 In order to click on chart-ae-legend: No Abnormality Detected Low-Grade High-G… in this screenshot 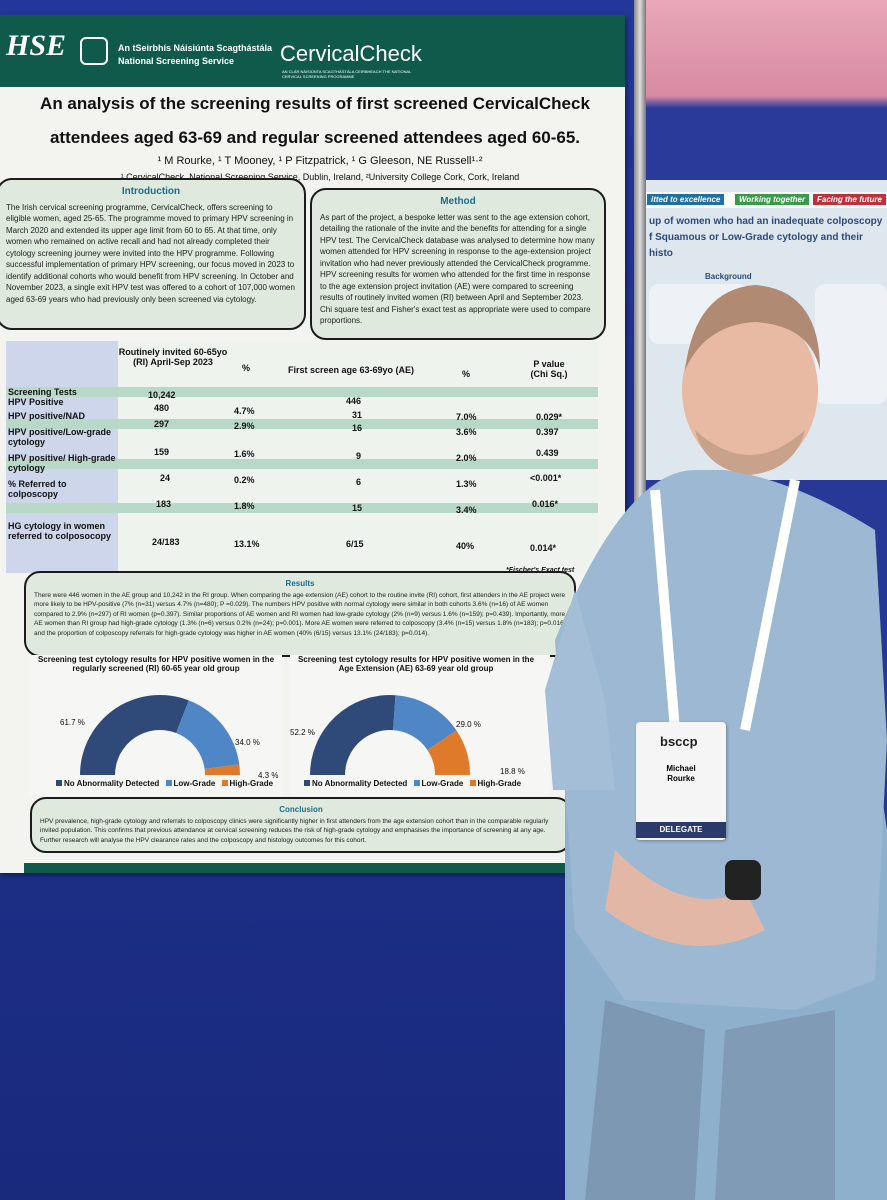, I will do `click(410, 783)`.